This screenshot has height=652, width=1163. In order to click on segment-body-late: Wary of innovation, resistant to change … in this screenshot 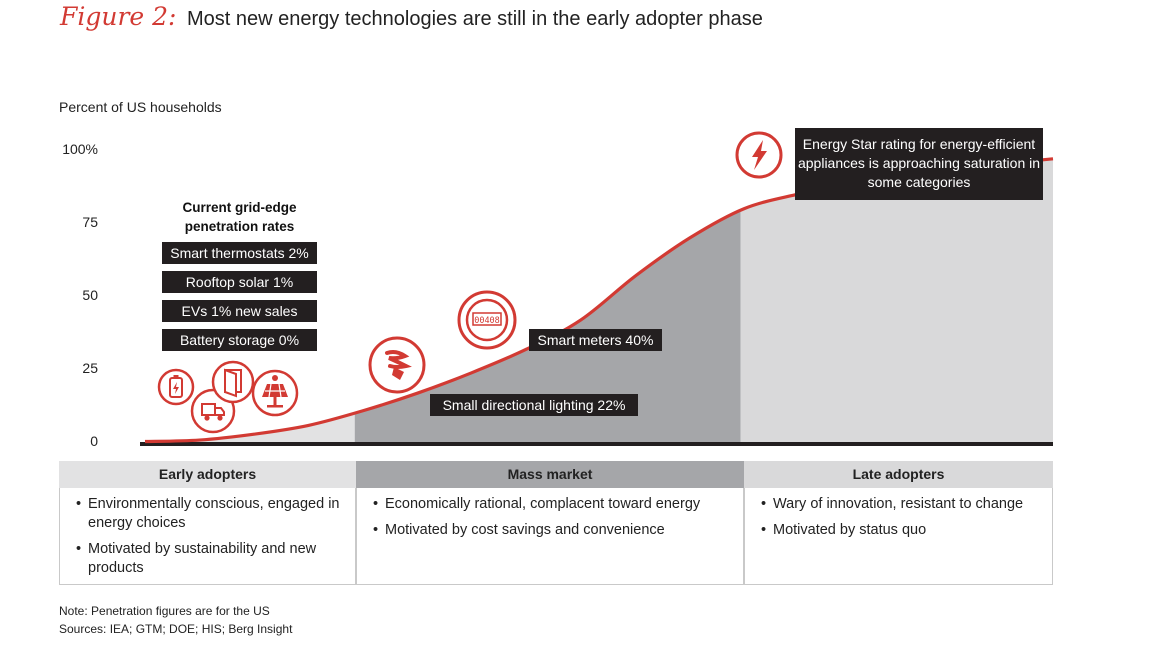, I will do `click(898, 536)`.